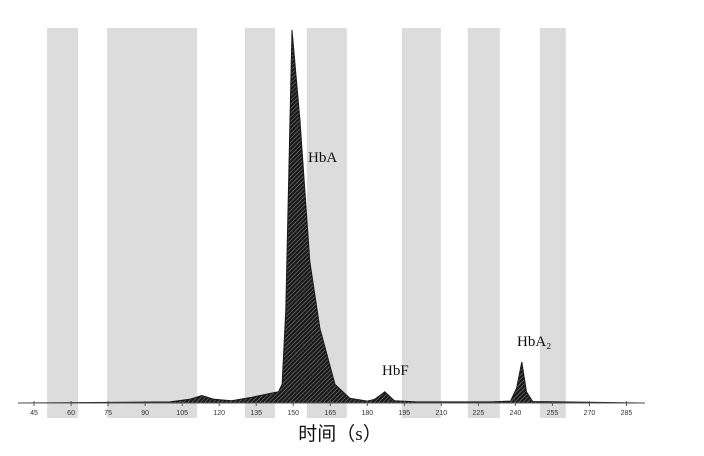 Image resolution: width=704 pixels, height=456 pixels. I want to click on x-tick-label: 165, so click(330, 413).